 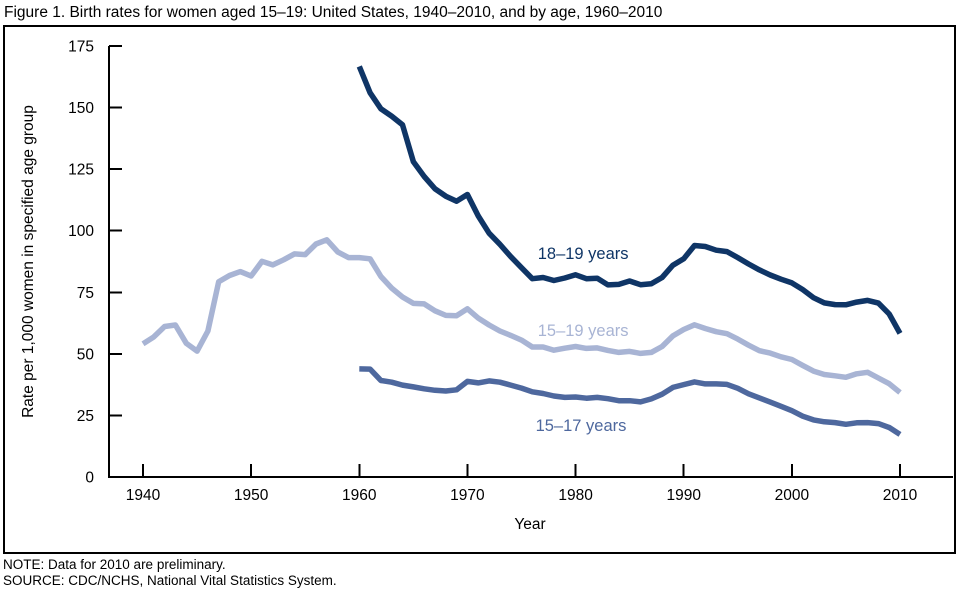 What do you see at coordinates (81, 170) in the screenshot?
I see `y-tick-label: 125` at bounding box center [81, 170].